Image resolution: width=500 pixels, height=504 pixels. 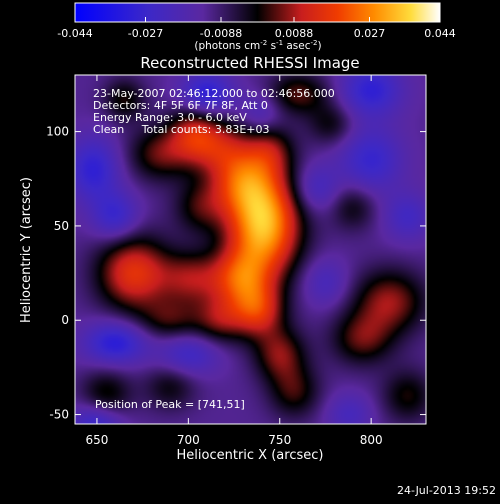 What do you see at coordinates (96, 440) in the screenshot?
I see `x-tick-label: 650` at bounding box center [96, 440].